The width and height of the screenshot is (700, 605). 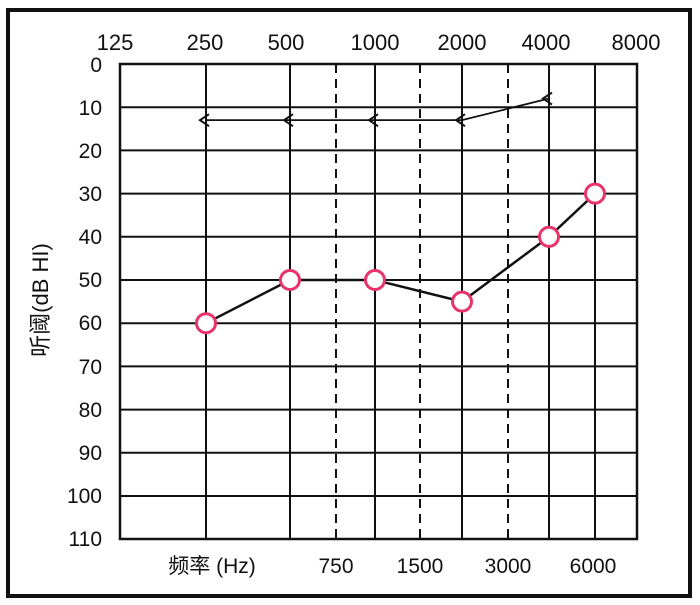 I want to click on bottom-frequency-ticks: 750 1500 3000 6000, so click(x=467, y=566).